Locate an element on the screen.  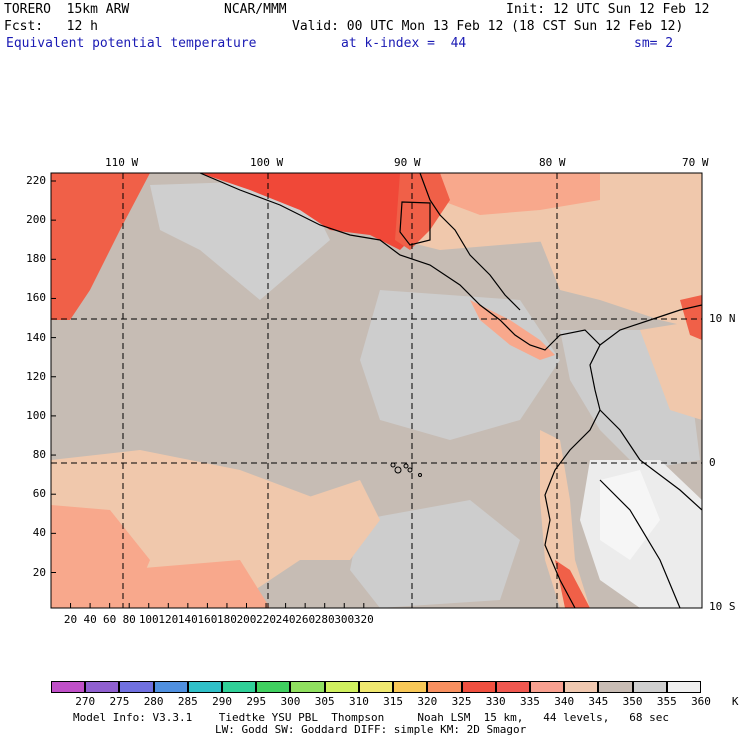
x-tick-label: 80 is located at coordinates (129, 619).